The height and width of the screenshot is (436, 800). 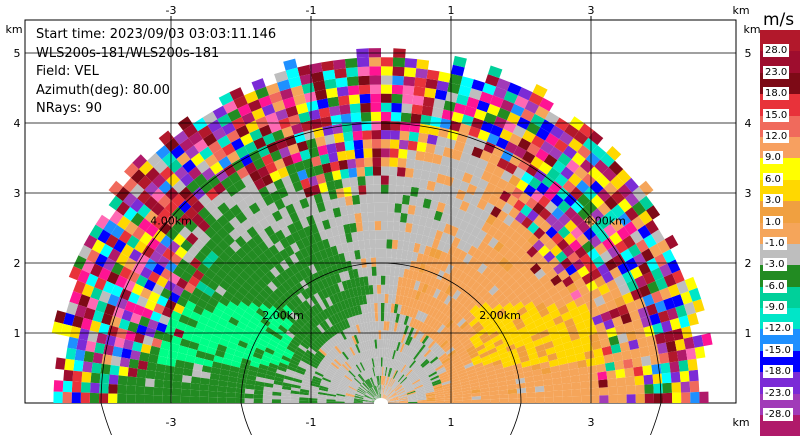 I want to click on colorbar-segment: -28.0, so click(x=780, y=425).